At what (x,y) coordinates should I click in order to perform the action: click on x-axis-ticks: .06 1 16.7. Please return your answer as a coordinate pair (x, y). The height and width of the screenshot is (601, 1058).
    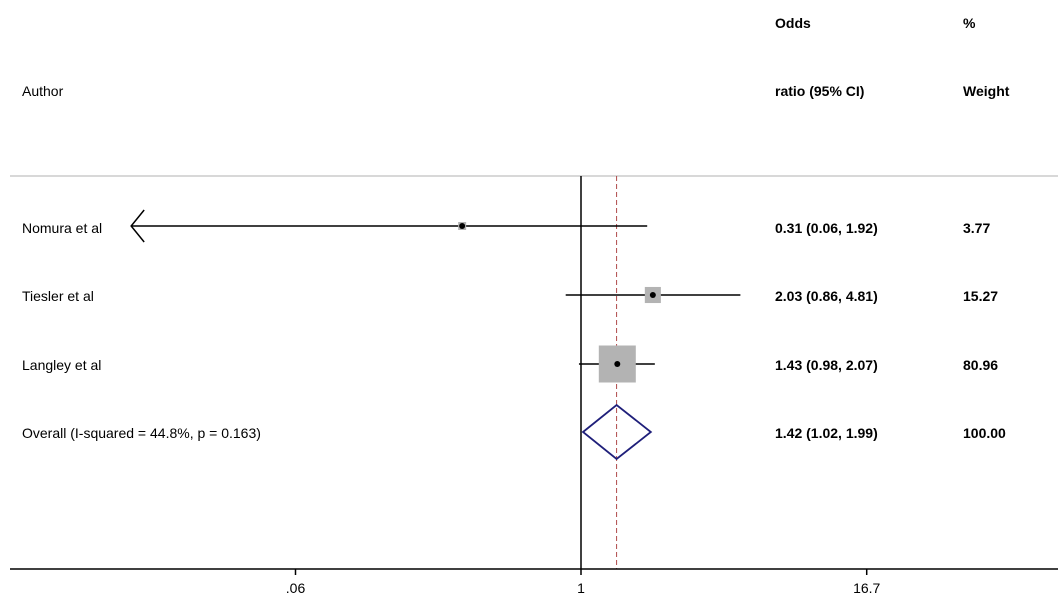
    Looking at the image, I should click on (583, 582).